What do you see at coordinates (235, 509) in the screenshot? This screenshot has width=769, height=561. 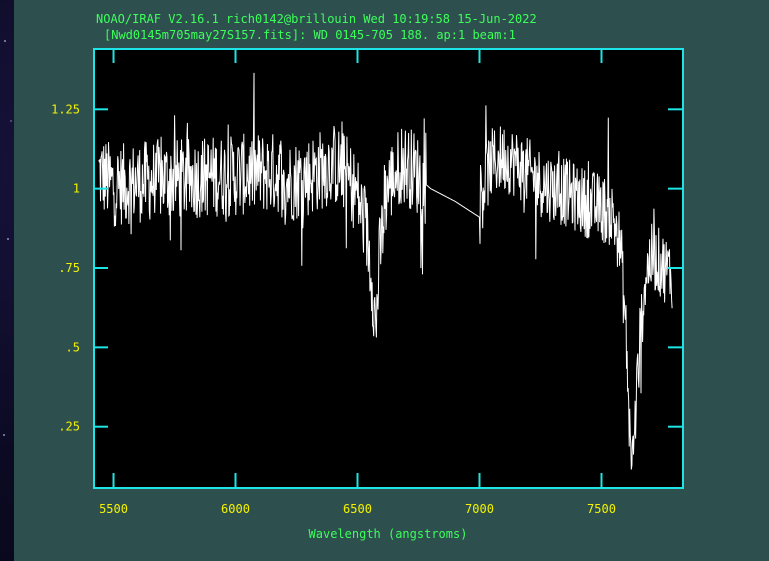 I see `x-tick-label: 6000` at bounding box center [235, 509].